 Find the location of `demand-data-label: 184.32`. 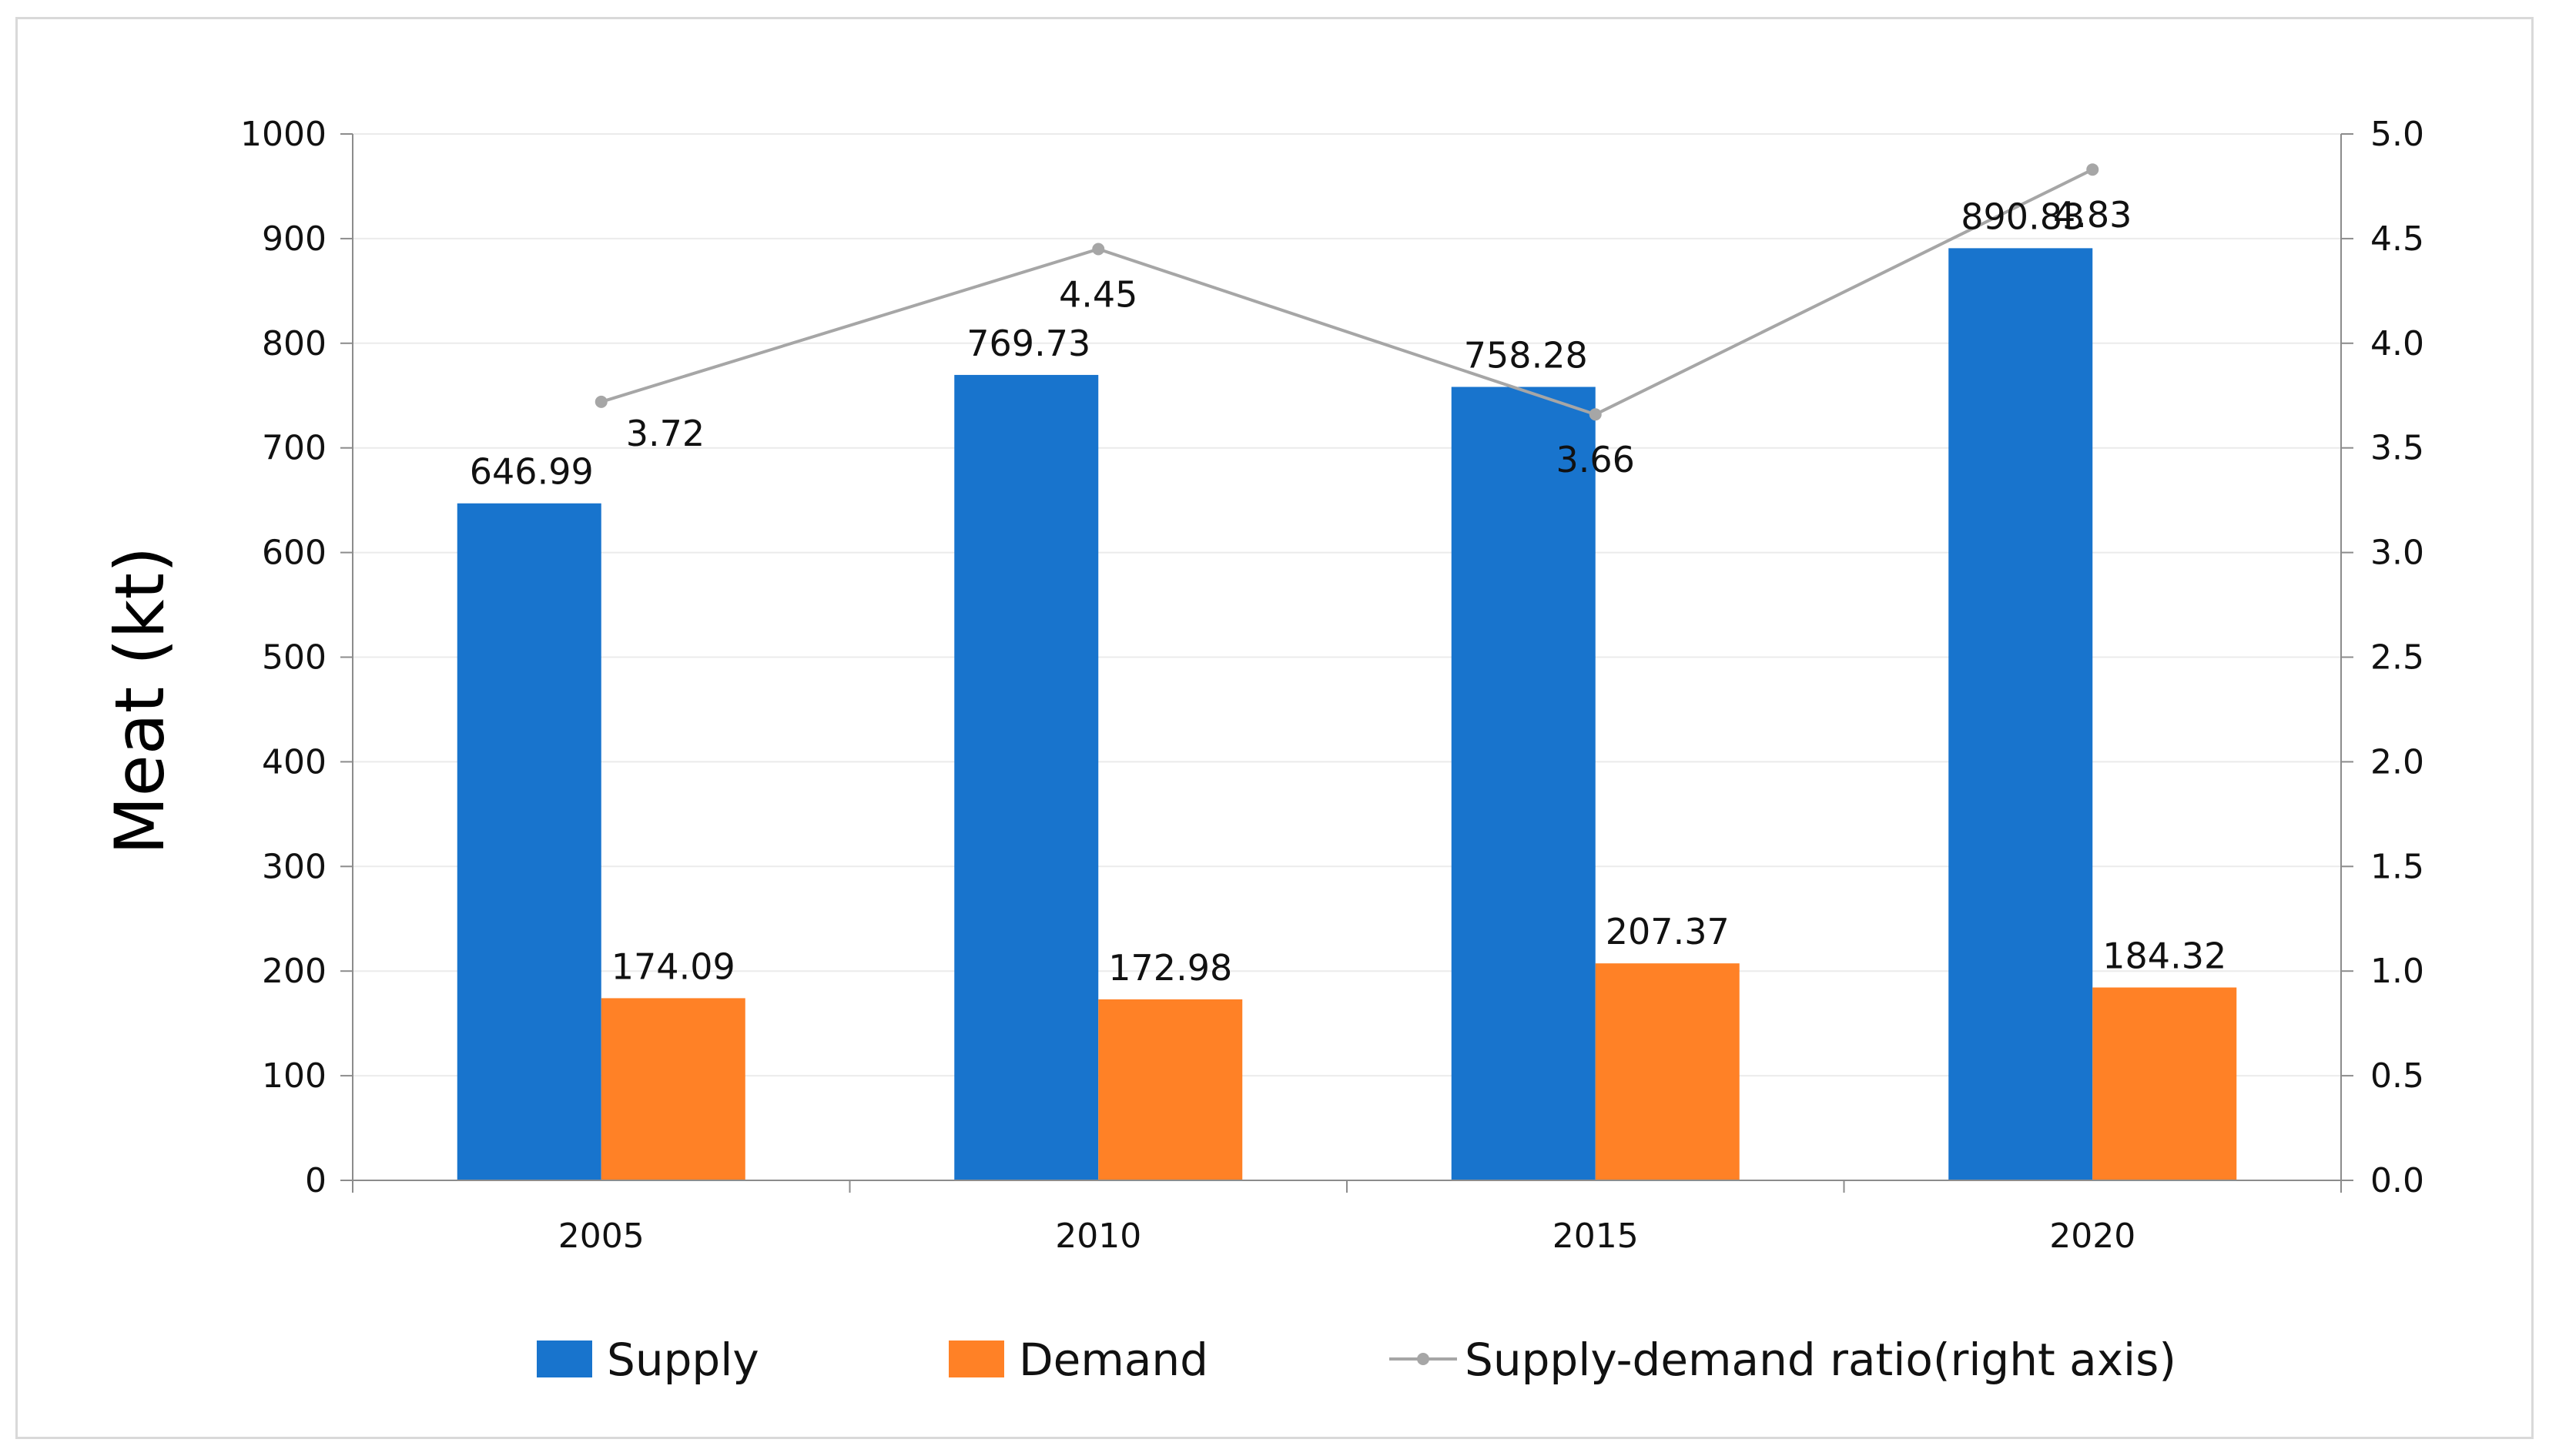

demand-data-label: 184.32 is located at coordinates (2164, 956).